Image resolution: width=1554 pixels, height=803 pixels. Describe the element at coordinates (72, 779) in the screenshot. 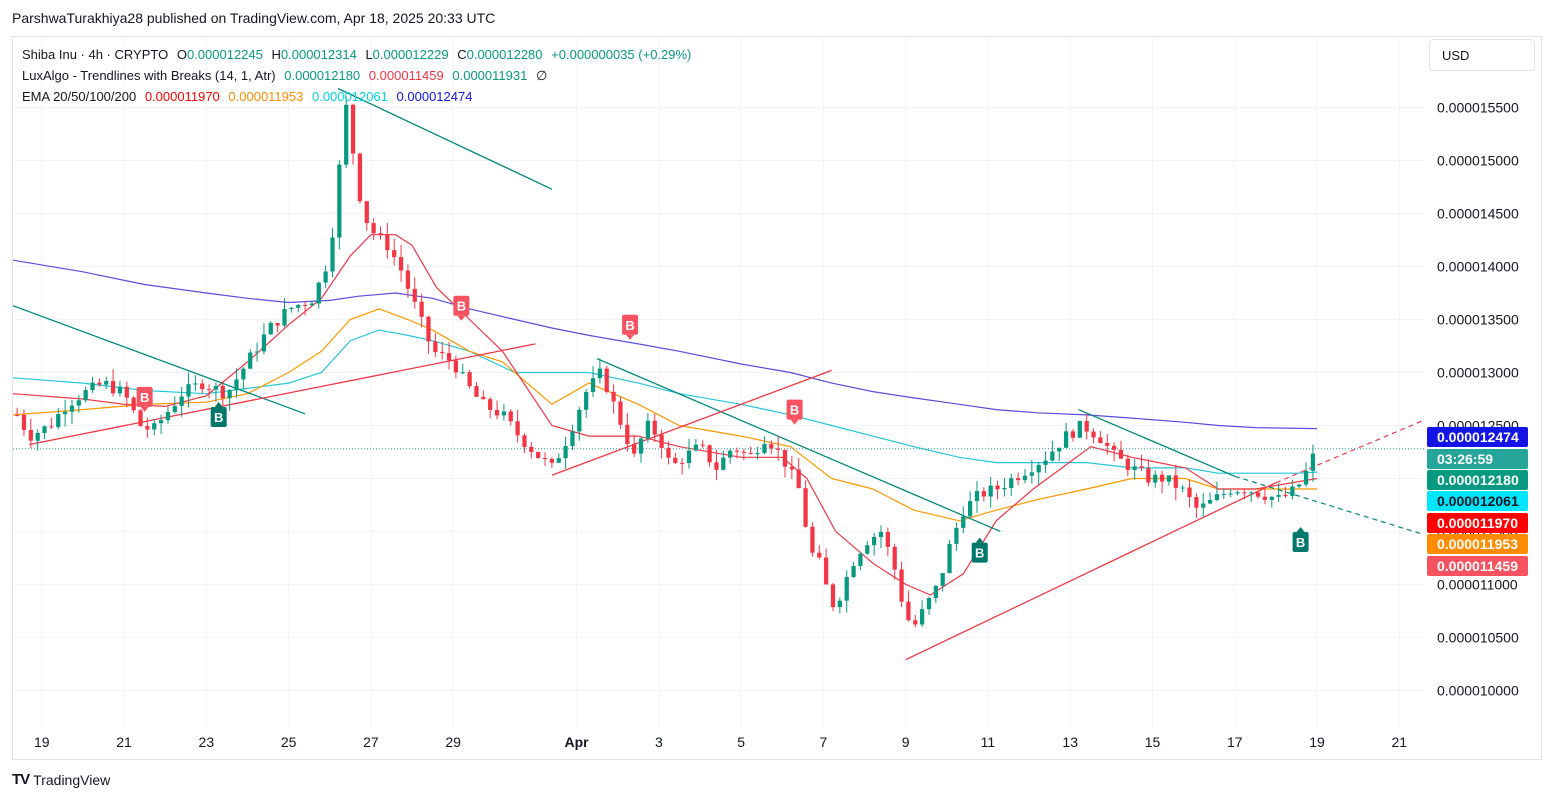

I see `brand-name: TradingView` at that location.